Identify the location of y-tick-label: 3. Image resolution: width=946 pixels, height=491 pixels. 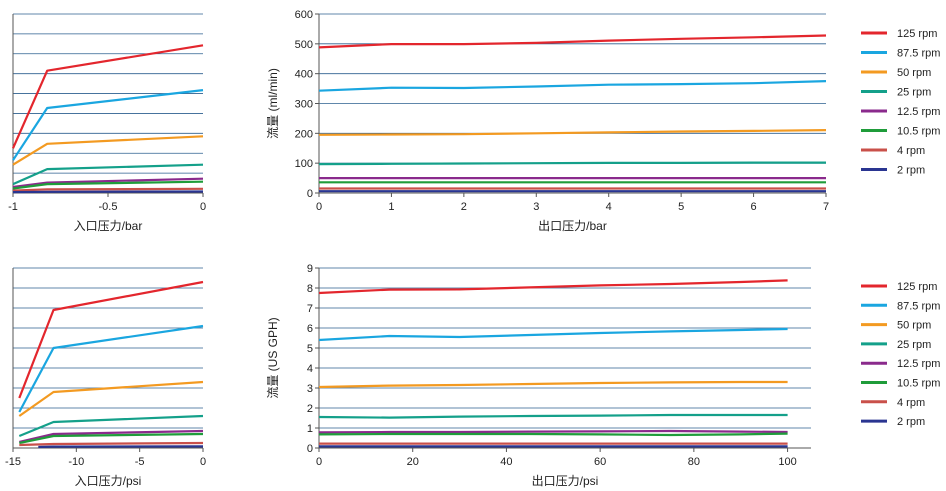
(310, 389).